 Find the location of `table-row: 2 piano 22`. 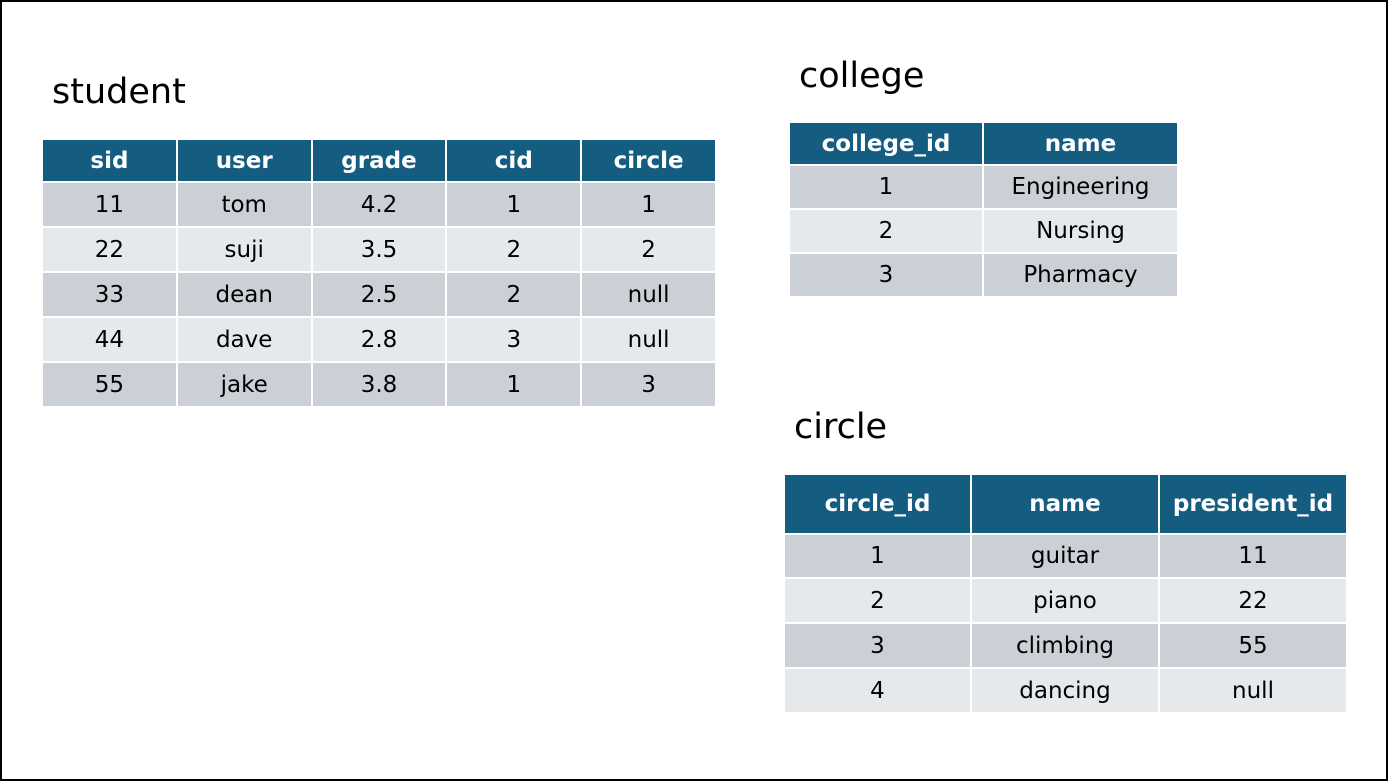

table-row: 2 piano 22 is located at coordinates (1065, 600).